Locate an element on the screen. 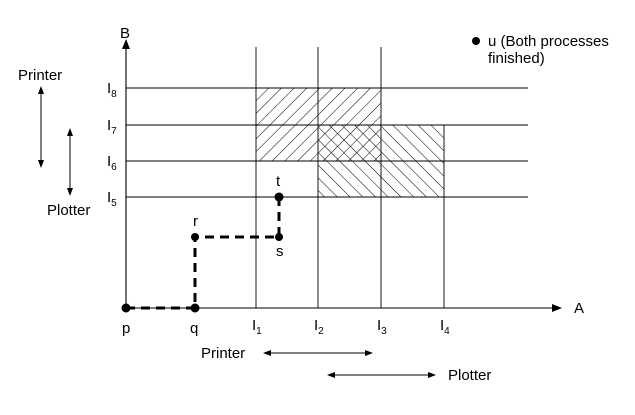  x-axis-arrowhead is located at coordinates (557, 308).